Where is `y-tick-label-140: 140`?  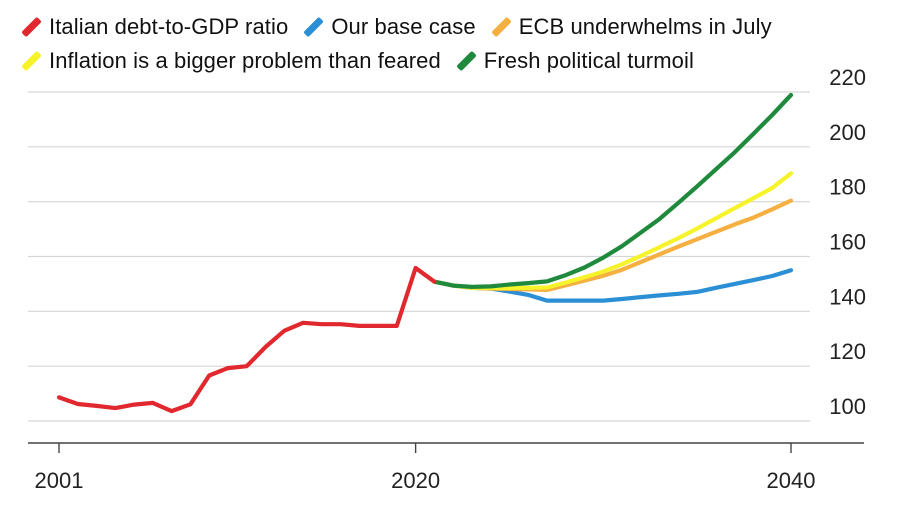 y-tick-label-140: 140 is located at coordinates (847, 296).